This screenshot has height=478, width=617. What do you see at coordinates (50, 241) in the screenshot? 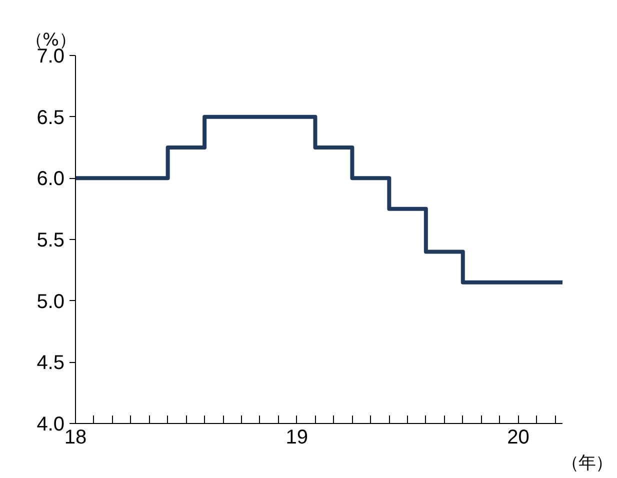
I see `y-tick-label: 5.5` at bounding box center [50, 241].